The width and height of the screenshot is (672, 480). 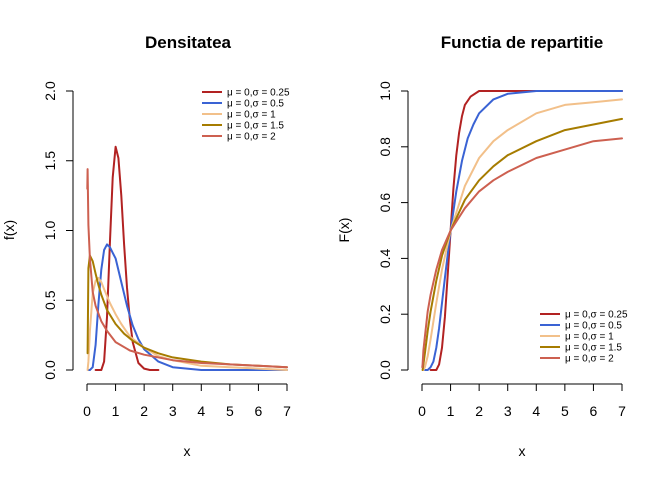 I want to click on cdf-x-tick-label: 6, so click(x=594, y=411).